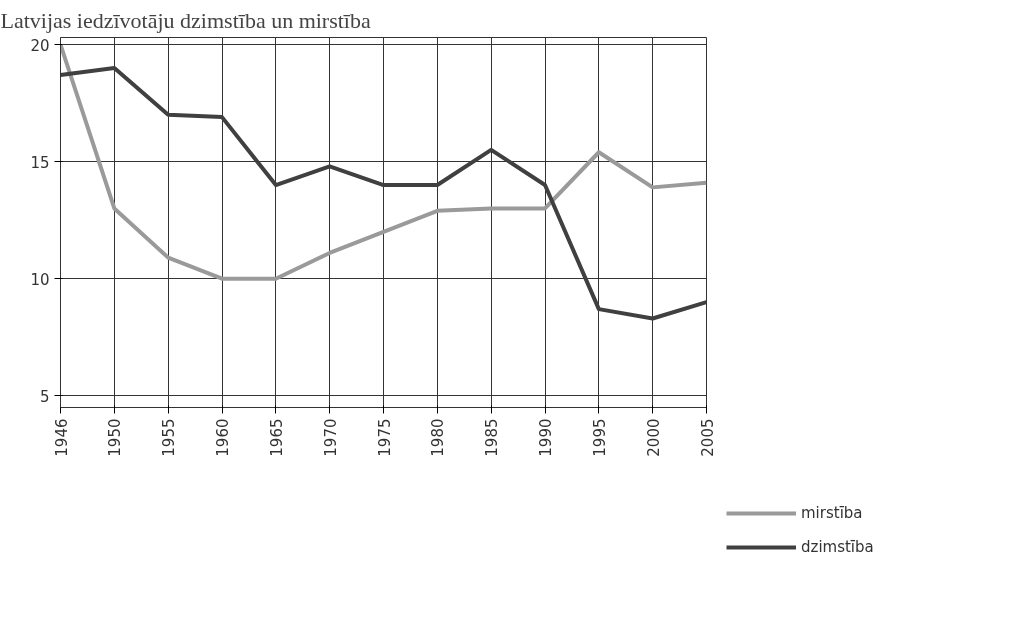  What do you see at coordinates (837, 547) in the screenshot?
I see `legend-label: dzimstība` at bounding box center [837, 547].